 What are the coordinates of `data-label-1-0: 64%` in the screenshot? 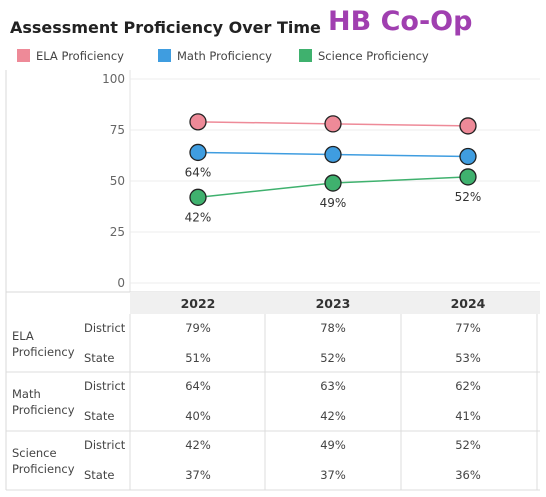 It's located at (198, 172).